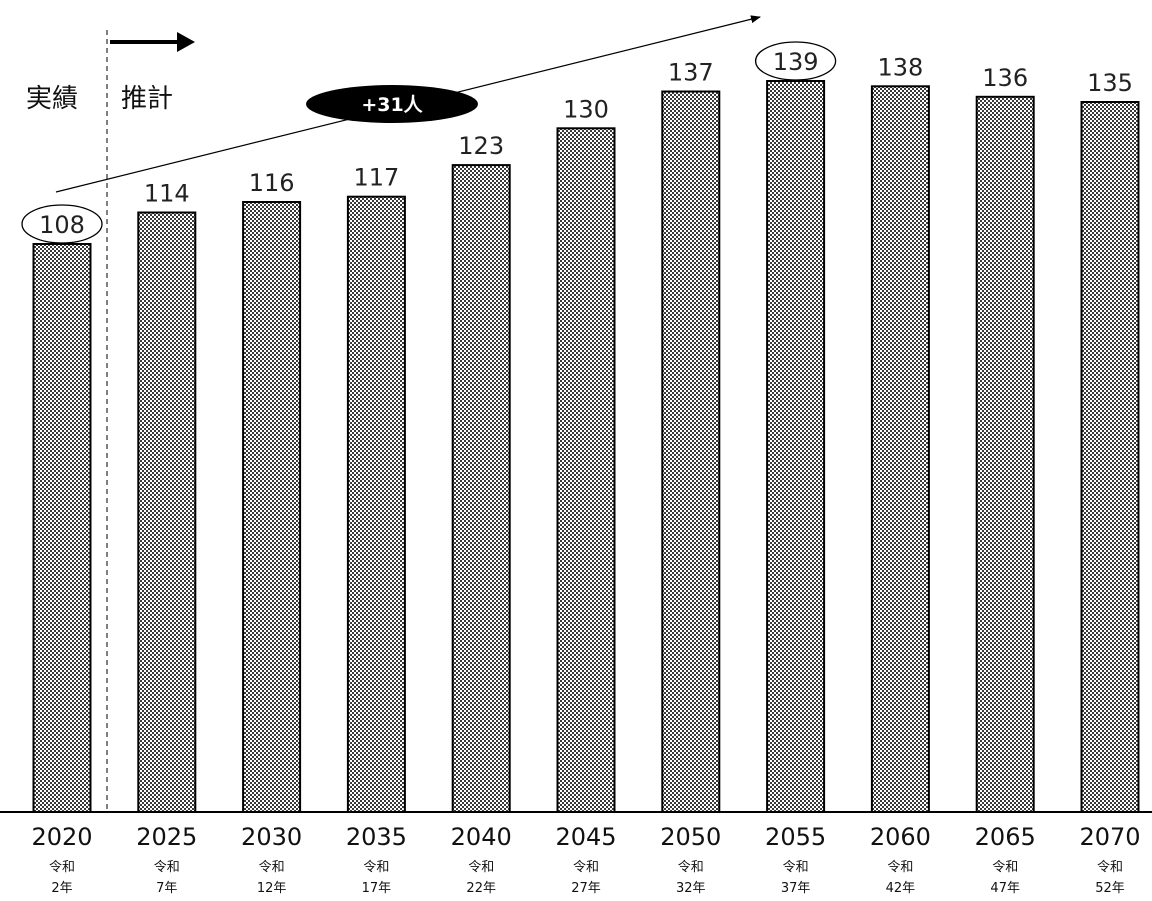 The height and width of the screenshot is (901, 1152). Describe the element at coordinates (62, 528) in the screenshot. I see `bar-2020` at that location.